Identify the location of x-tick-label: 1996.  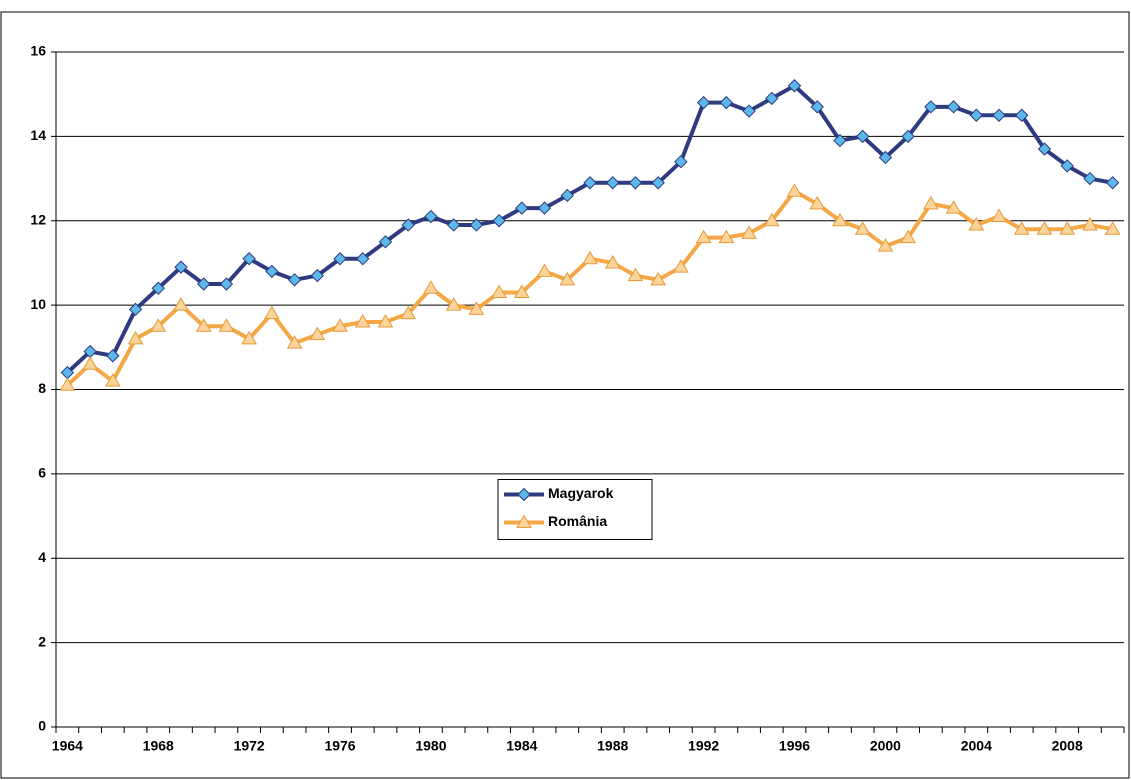
(794, 746).